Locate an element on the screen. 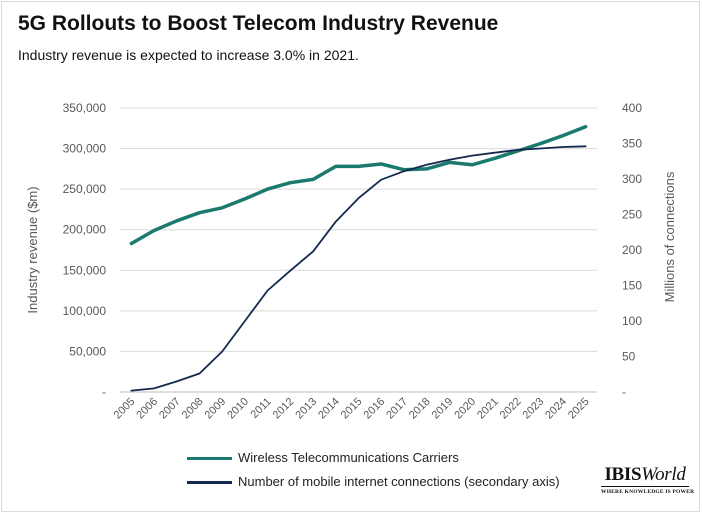 The height and width of the screenshot is (515, 703). x-tick-label: 2016 is located at coordinates (375, 409).